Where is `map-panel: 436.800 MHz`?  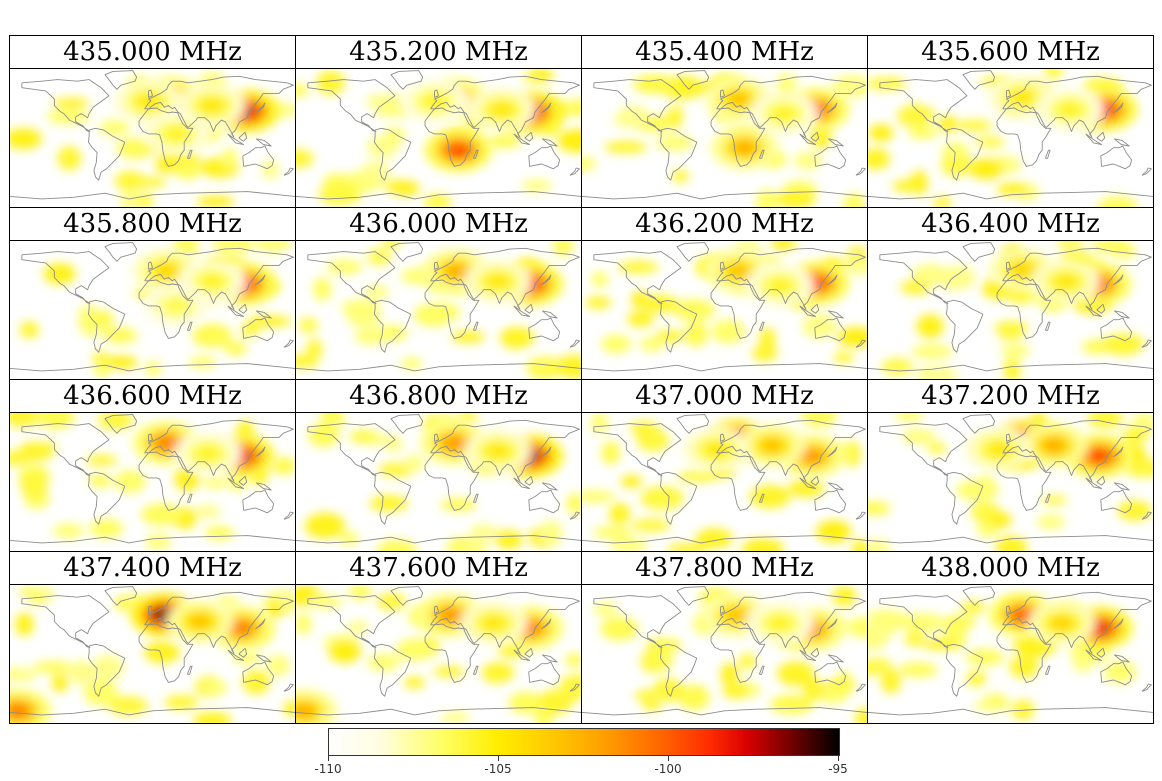 map-panel: 436.800 MHz is located at coordinates (438, 465).